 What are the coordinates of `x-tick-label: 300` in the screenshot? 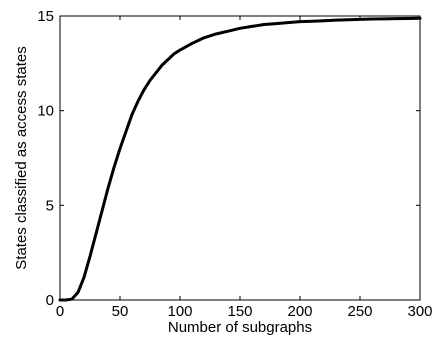 It's located at (419, 311).